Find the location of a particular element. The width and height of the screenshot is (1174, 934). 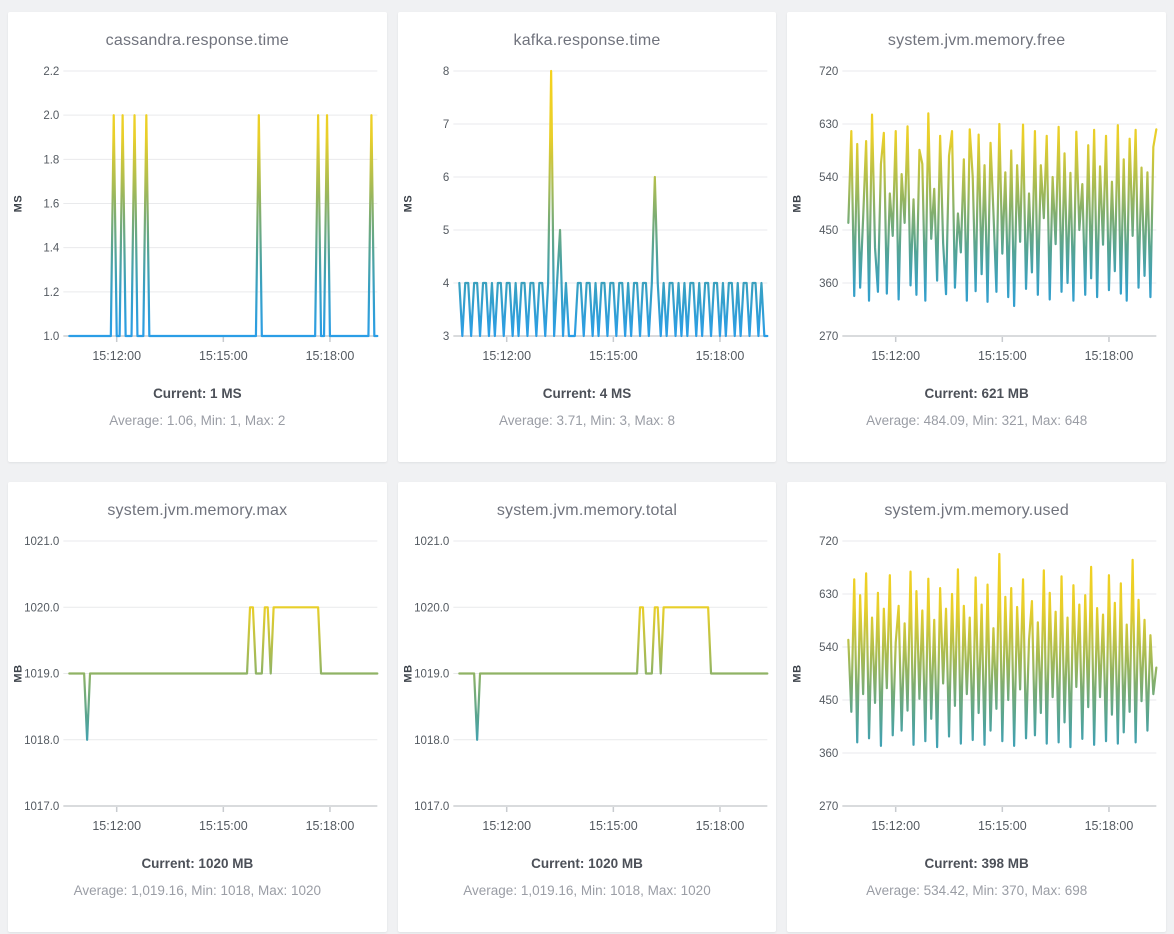

chart-title: system.jvm.memory.used is located at coordinates (976, 510).